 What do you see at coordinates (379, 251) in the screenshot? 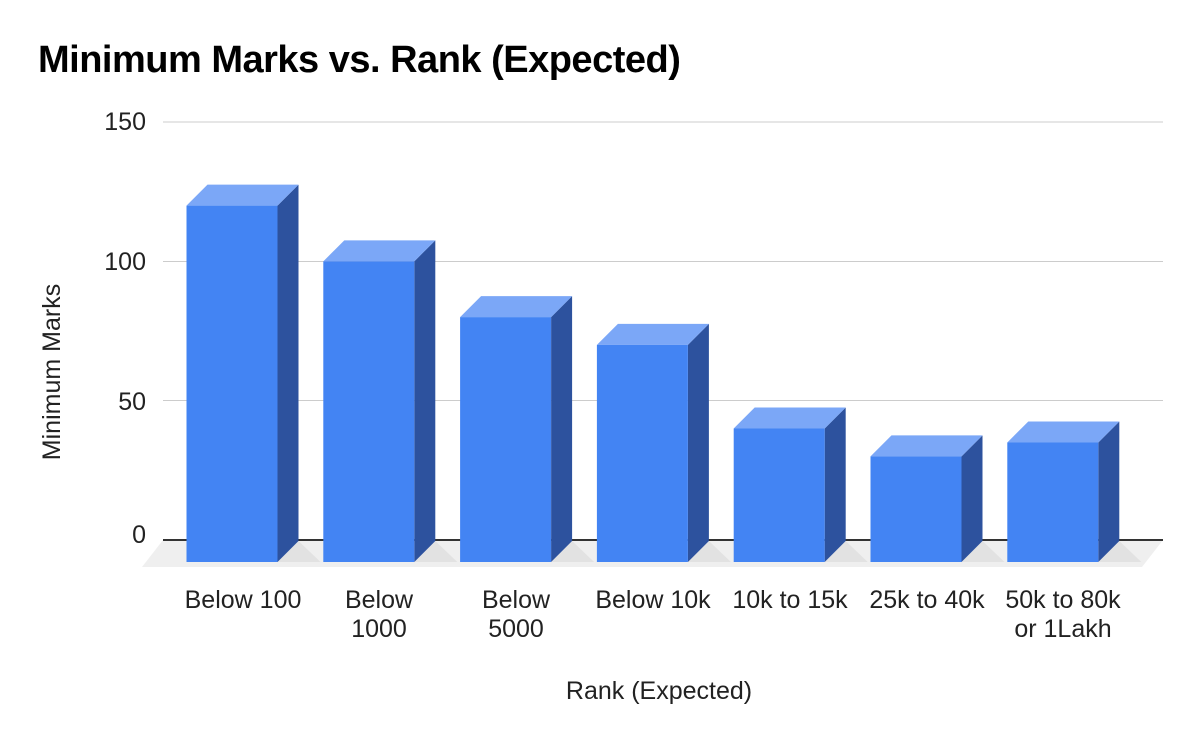
I see `bar-below-1000-top-face` at bounding box center [379, 251].